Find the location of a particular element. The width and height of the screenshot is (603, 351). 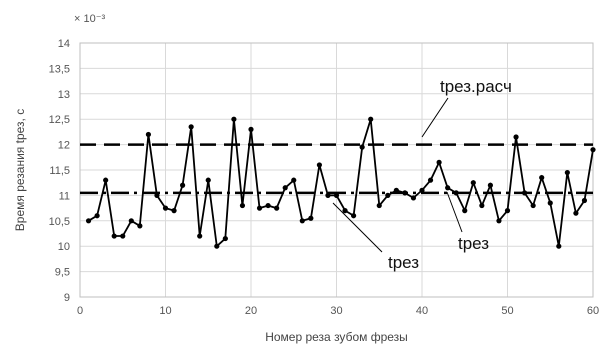

y-tick-label: 10 is located at coordinates (64, 247).